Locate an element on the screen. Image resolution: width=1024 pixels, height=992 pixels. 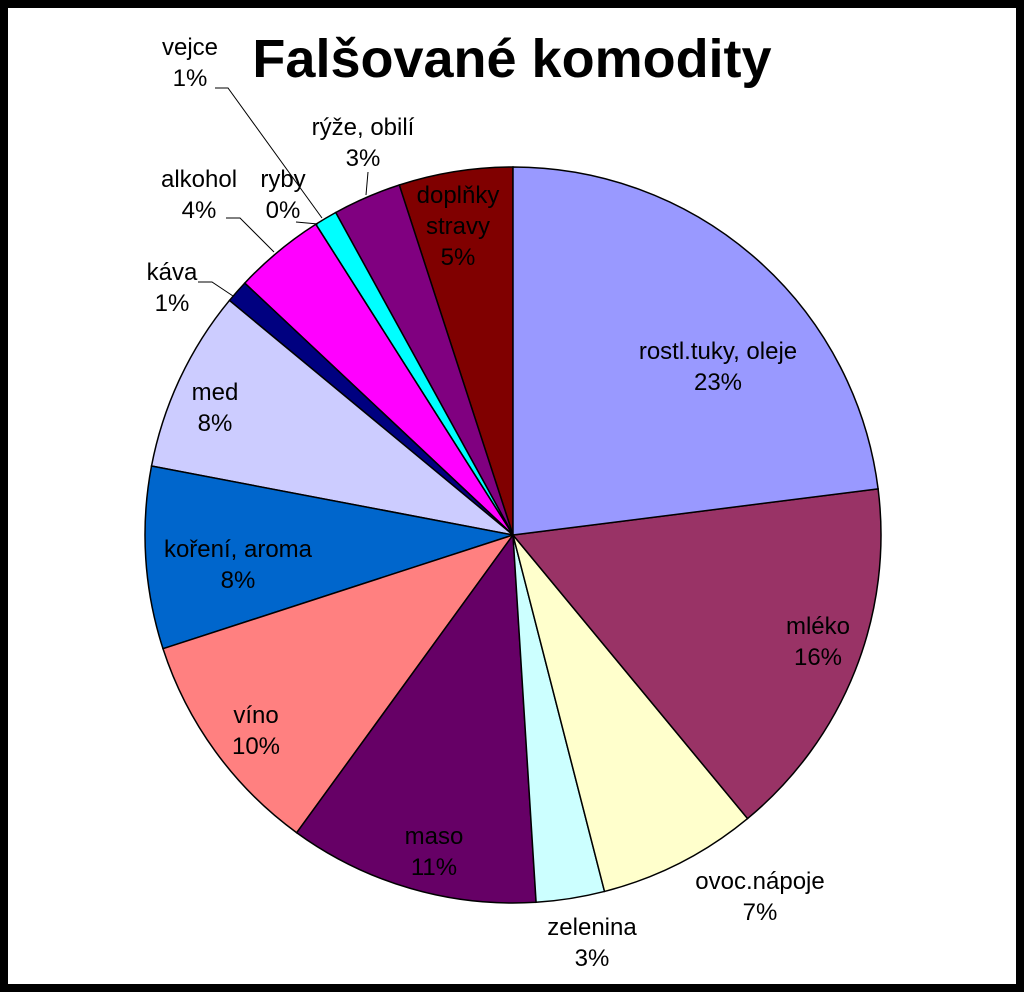
slice-label: káva 1% is located at coordinates (172, 288).